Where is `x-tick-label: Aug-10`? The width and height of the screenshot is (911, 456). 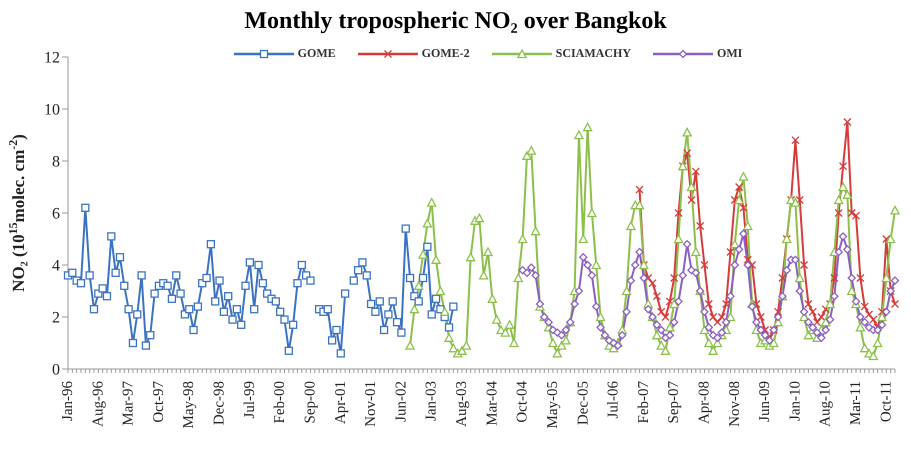
x-tick-label: Aug-10 is located at coordinates (826, 404).